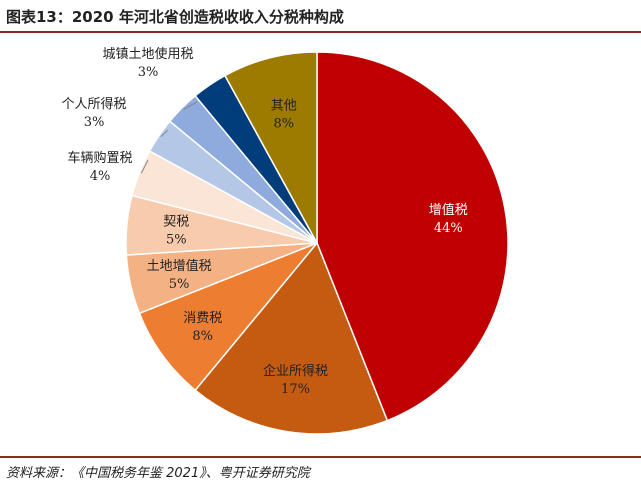 Image resolution: width=641 pixels, height=496 pixels. Describe the element at coordinates (94, 122) in the screenshot. I see `slice-value-6: 3%` at that location.